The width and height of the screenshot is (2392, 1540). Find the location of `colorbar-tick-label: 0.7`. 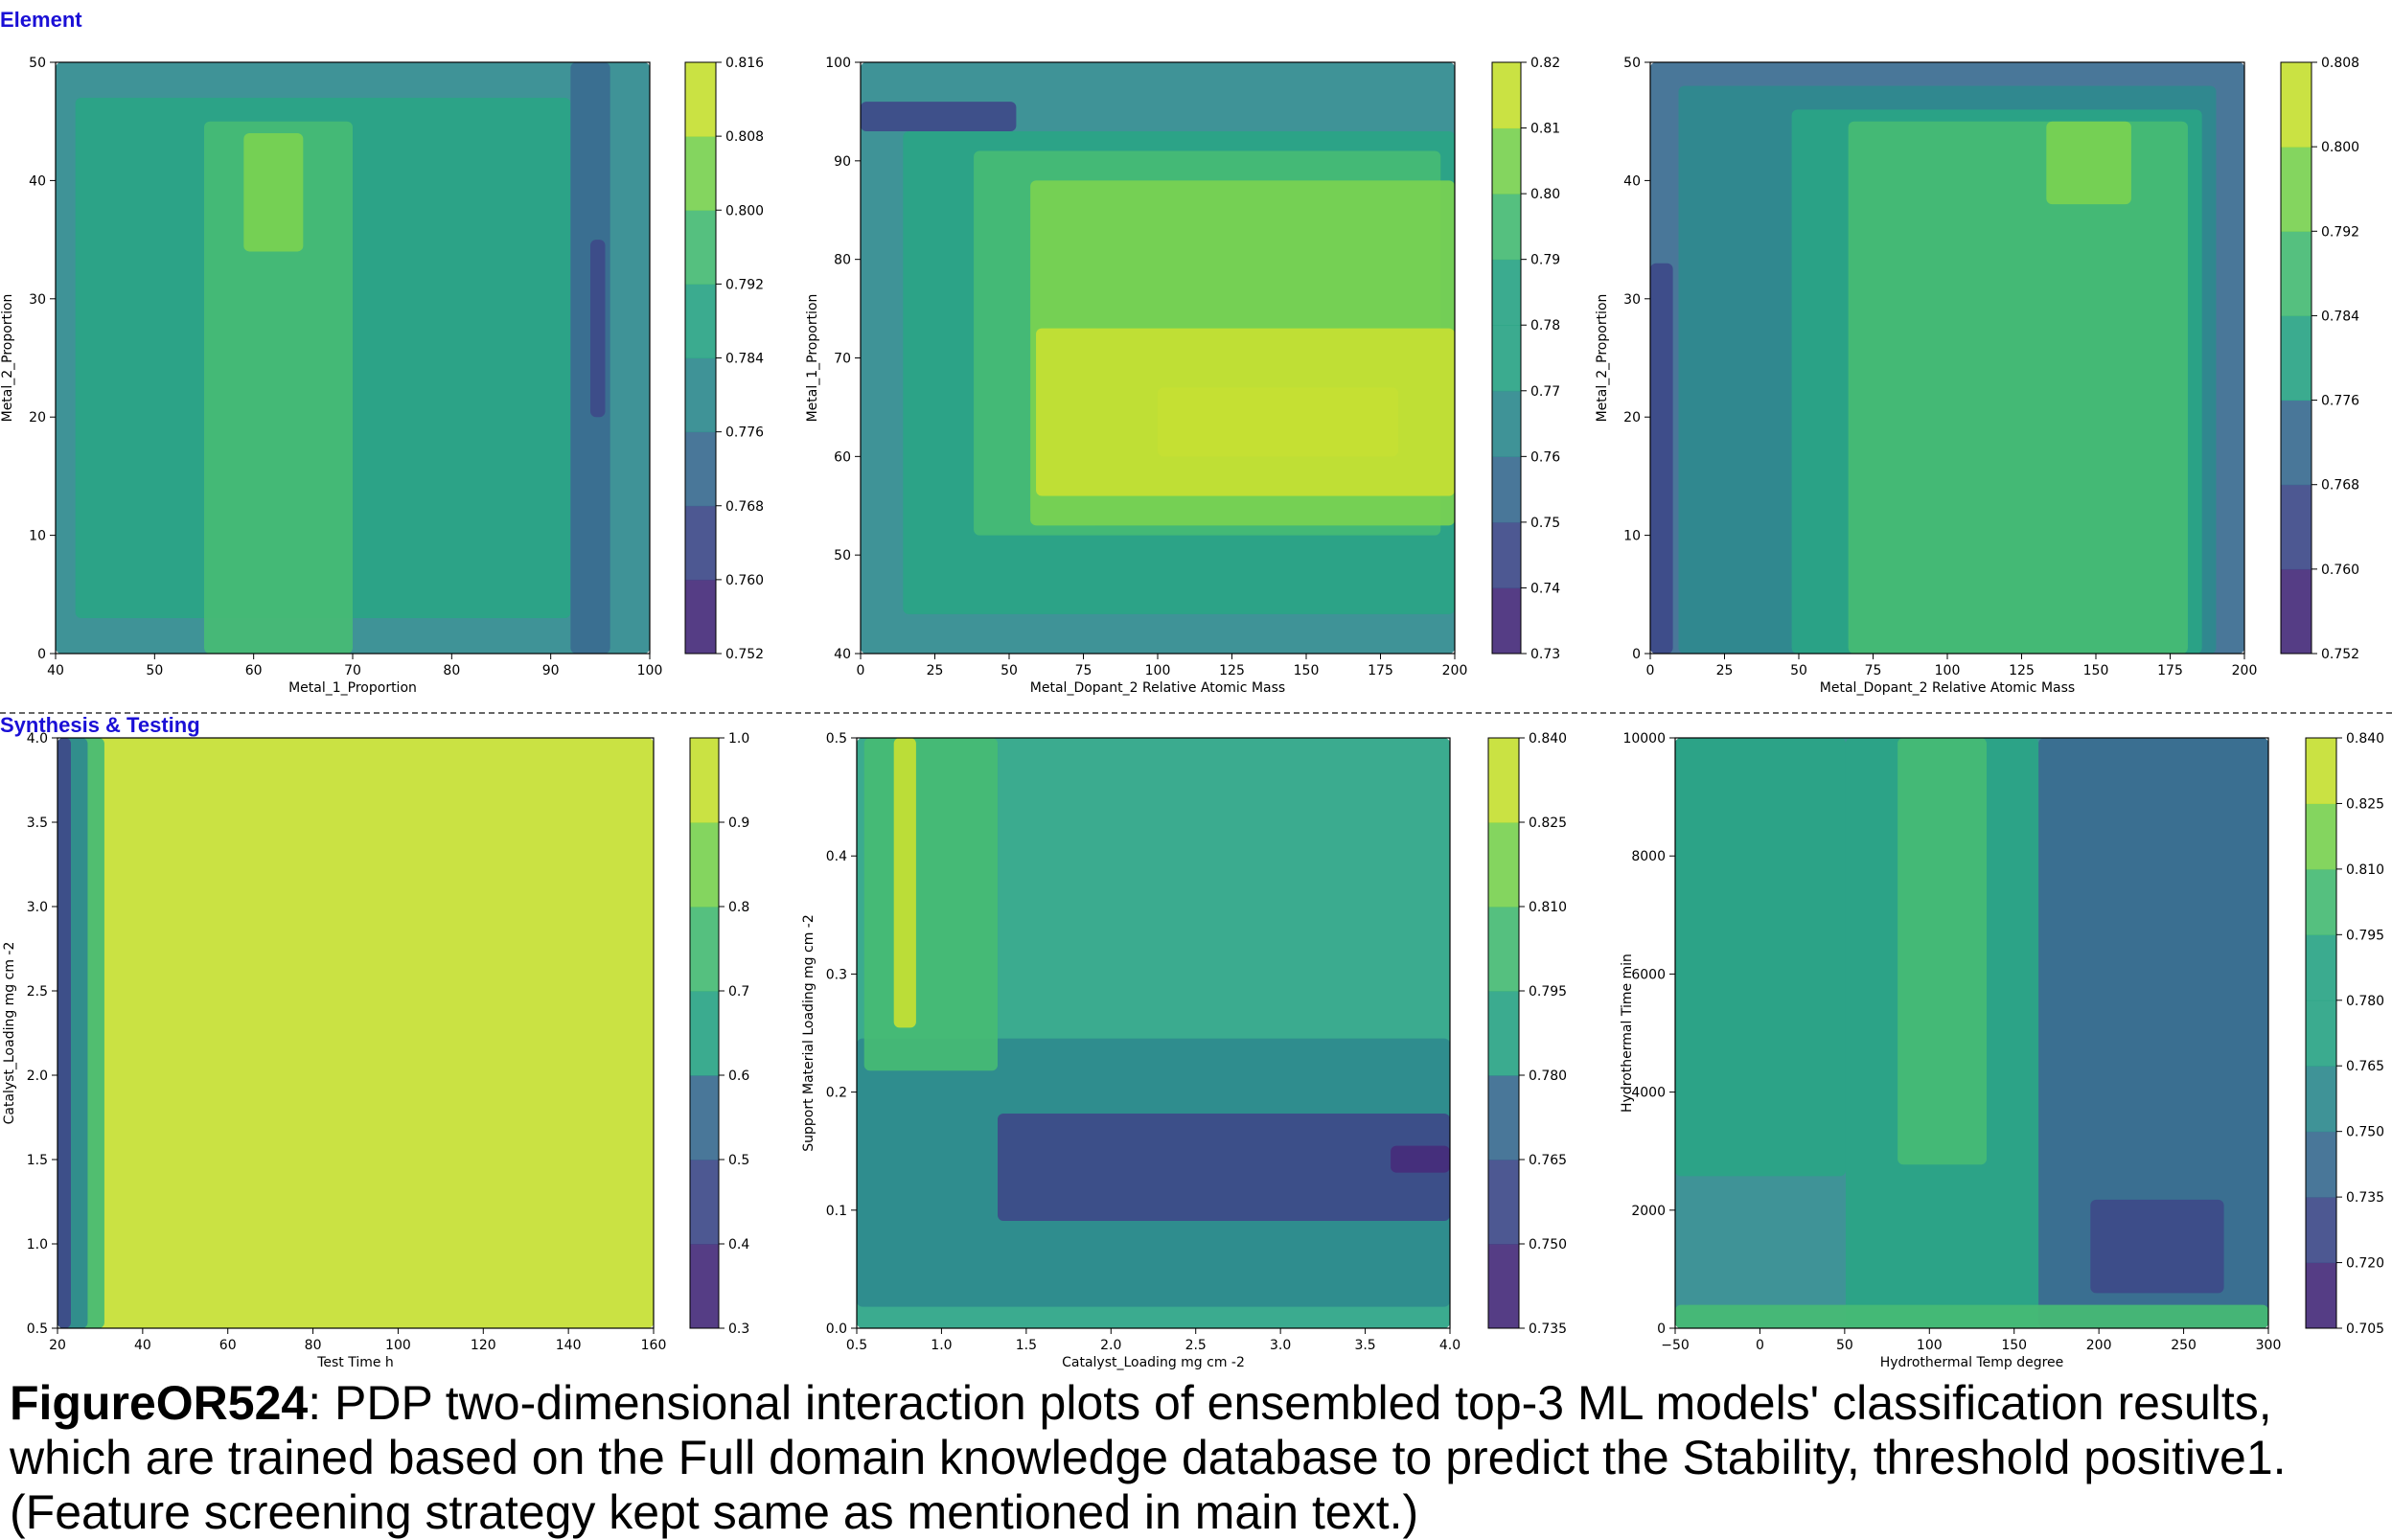

colorbar-tick-label: 0.7 is located at coordinates (738, 992).